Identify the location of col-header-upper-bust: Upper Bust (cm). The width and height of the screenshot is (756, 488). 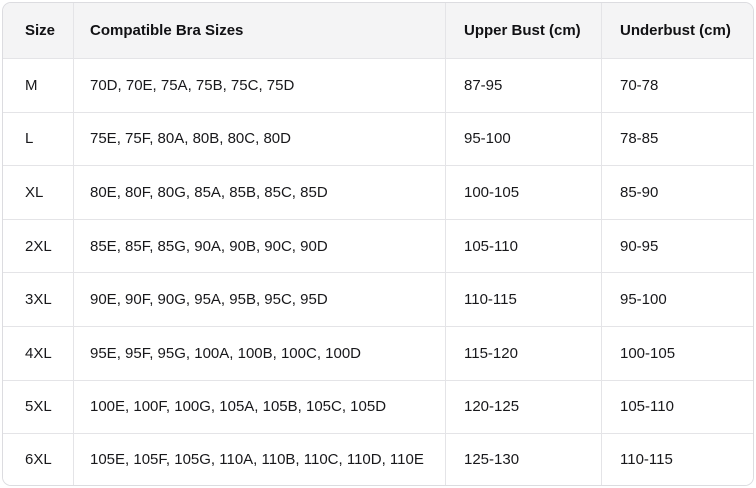
(524, 31).